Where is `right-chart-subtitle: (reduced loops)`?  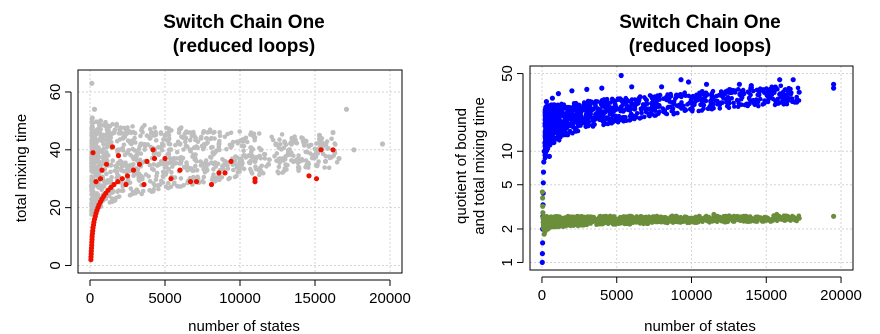 right-chart-subtitle: (reduced loops) is located at coordinates (700, 46).